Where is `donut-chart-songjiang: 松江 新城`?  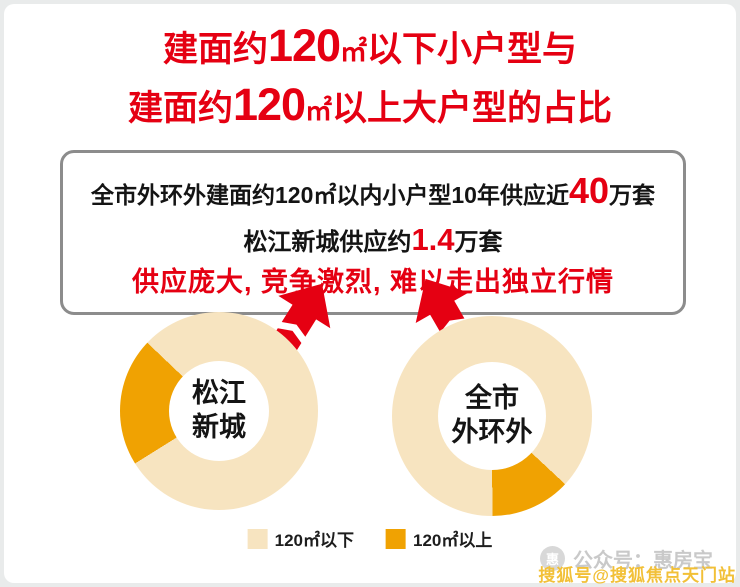 donut-chart-songjiang: 松江 新城 is located at coordinates (219, 411).